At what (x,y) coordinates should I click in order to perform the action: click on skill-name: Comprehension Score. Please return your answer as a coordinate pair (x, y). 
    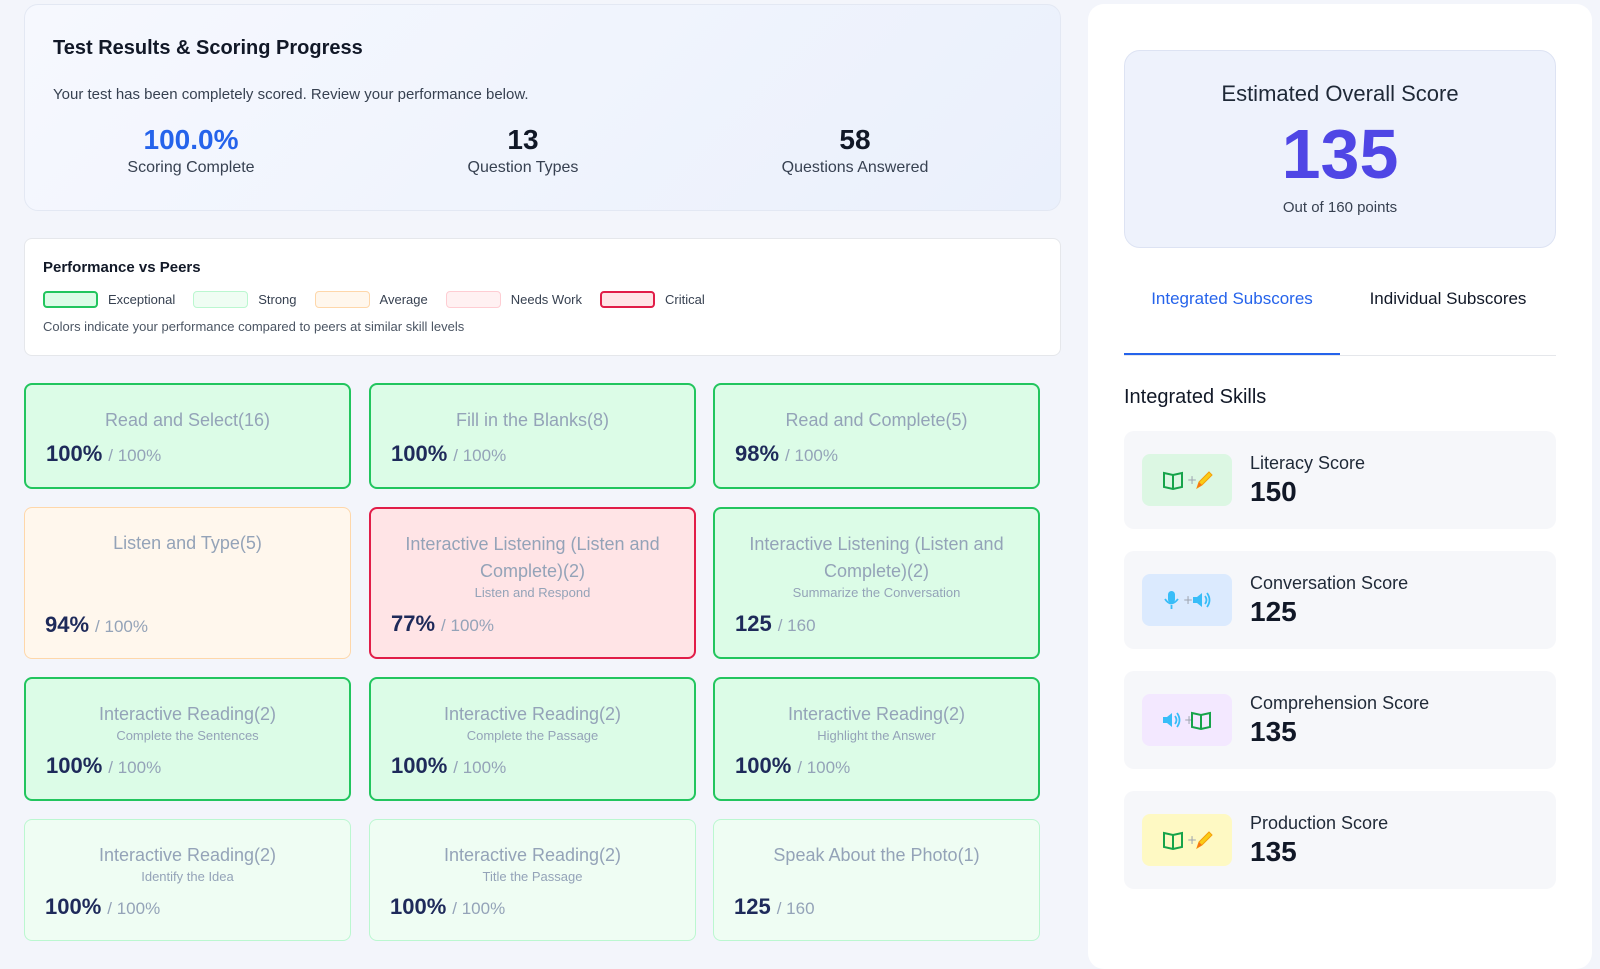
    Looking at the image, I should click on (1340, 702).